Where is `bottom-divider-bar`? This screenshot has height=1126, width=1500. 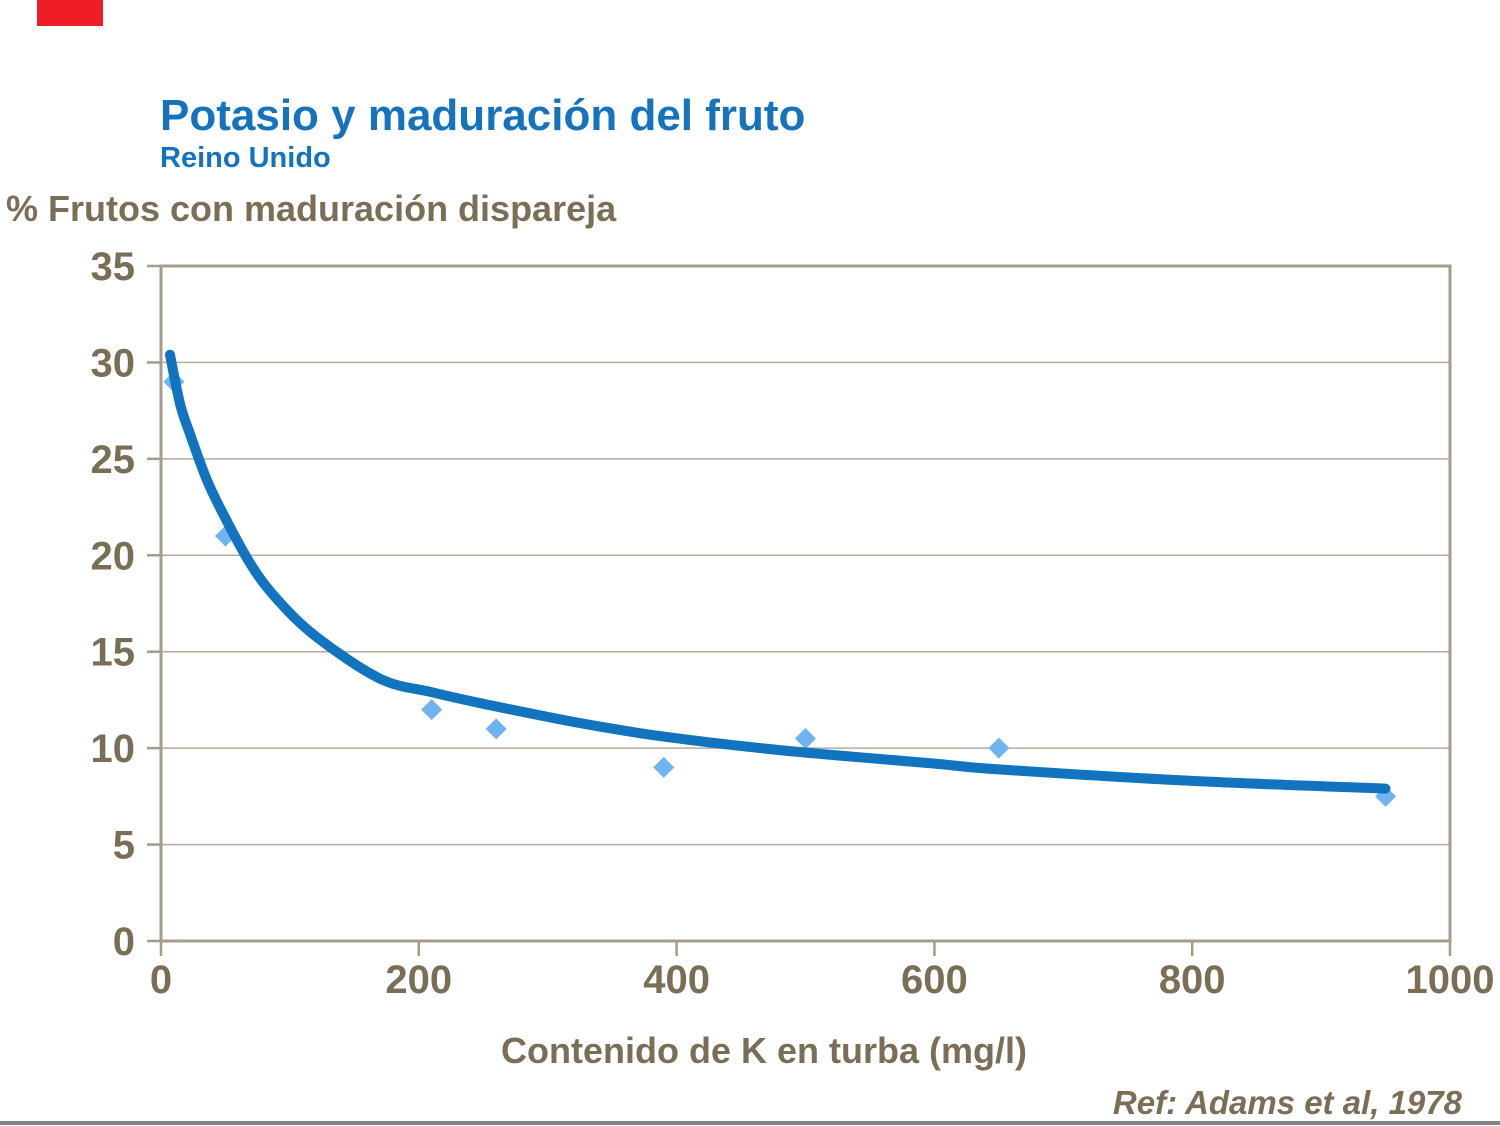
bottom-divider-bar is located at coordinates (750, 1123).